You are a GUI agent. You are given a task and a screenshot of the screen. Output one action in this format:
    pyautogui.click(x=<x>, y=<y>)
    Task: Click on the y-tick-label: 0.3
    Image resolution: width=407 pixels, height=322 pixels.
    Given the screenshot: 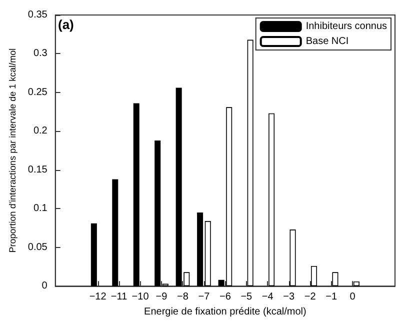 What is the action you would take?
    pyautogui.click(x=40, y=54)
    